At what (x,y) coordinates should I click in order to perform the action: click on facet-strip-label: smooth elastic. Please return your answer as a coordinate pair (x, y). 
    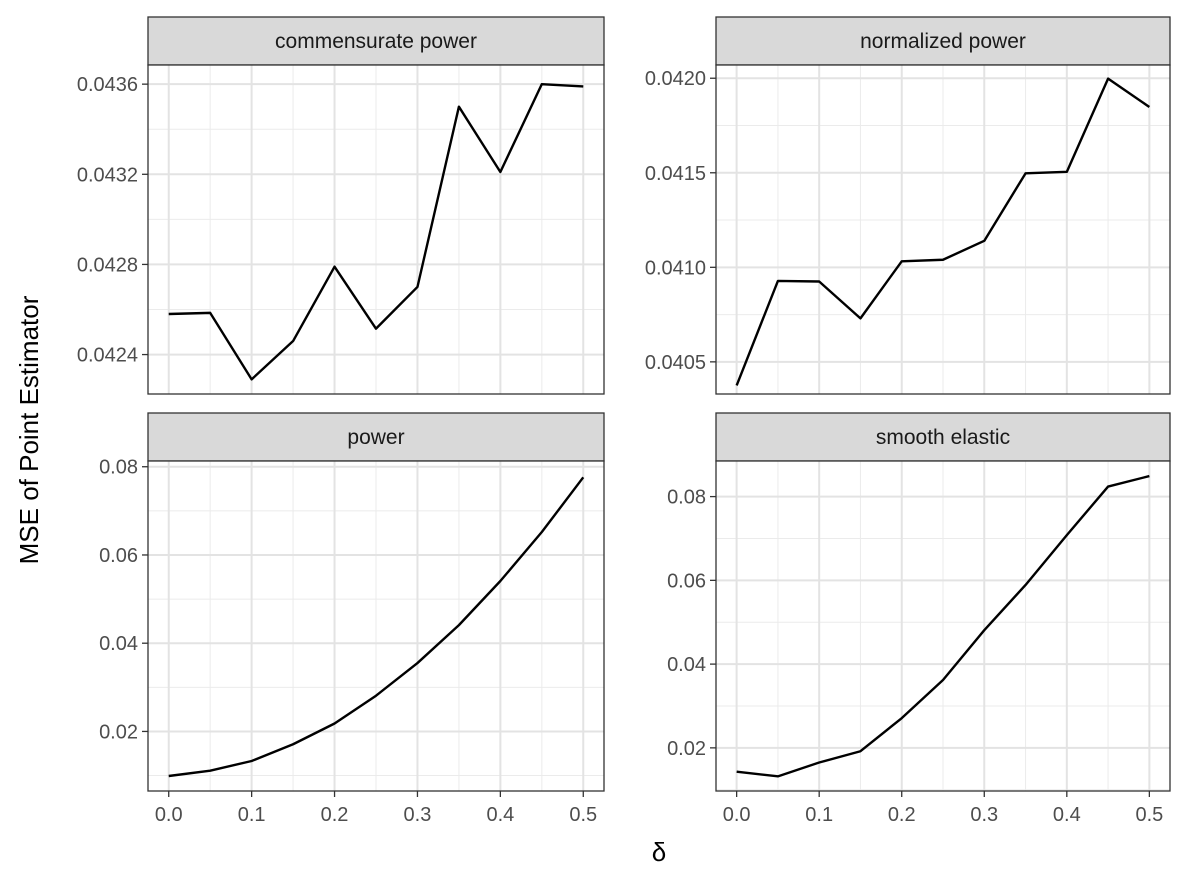
    Looking at the image, I should click on (943, 437).